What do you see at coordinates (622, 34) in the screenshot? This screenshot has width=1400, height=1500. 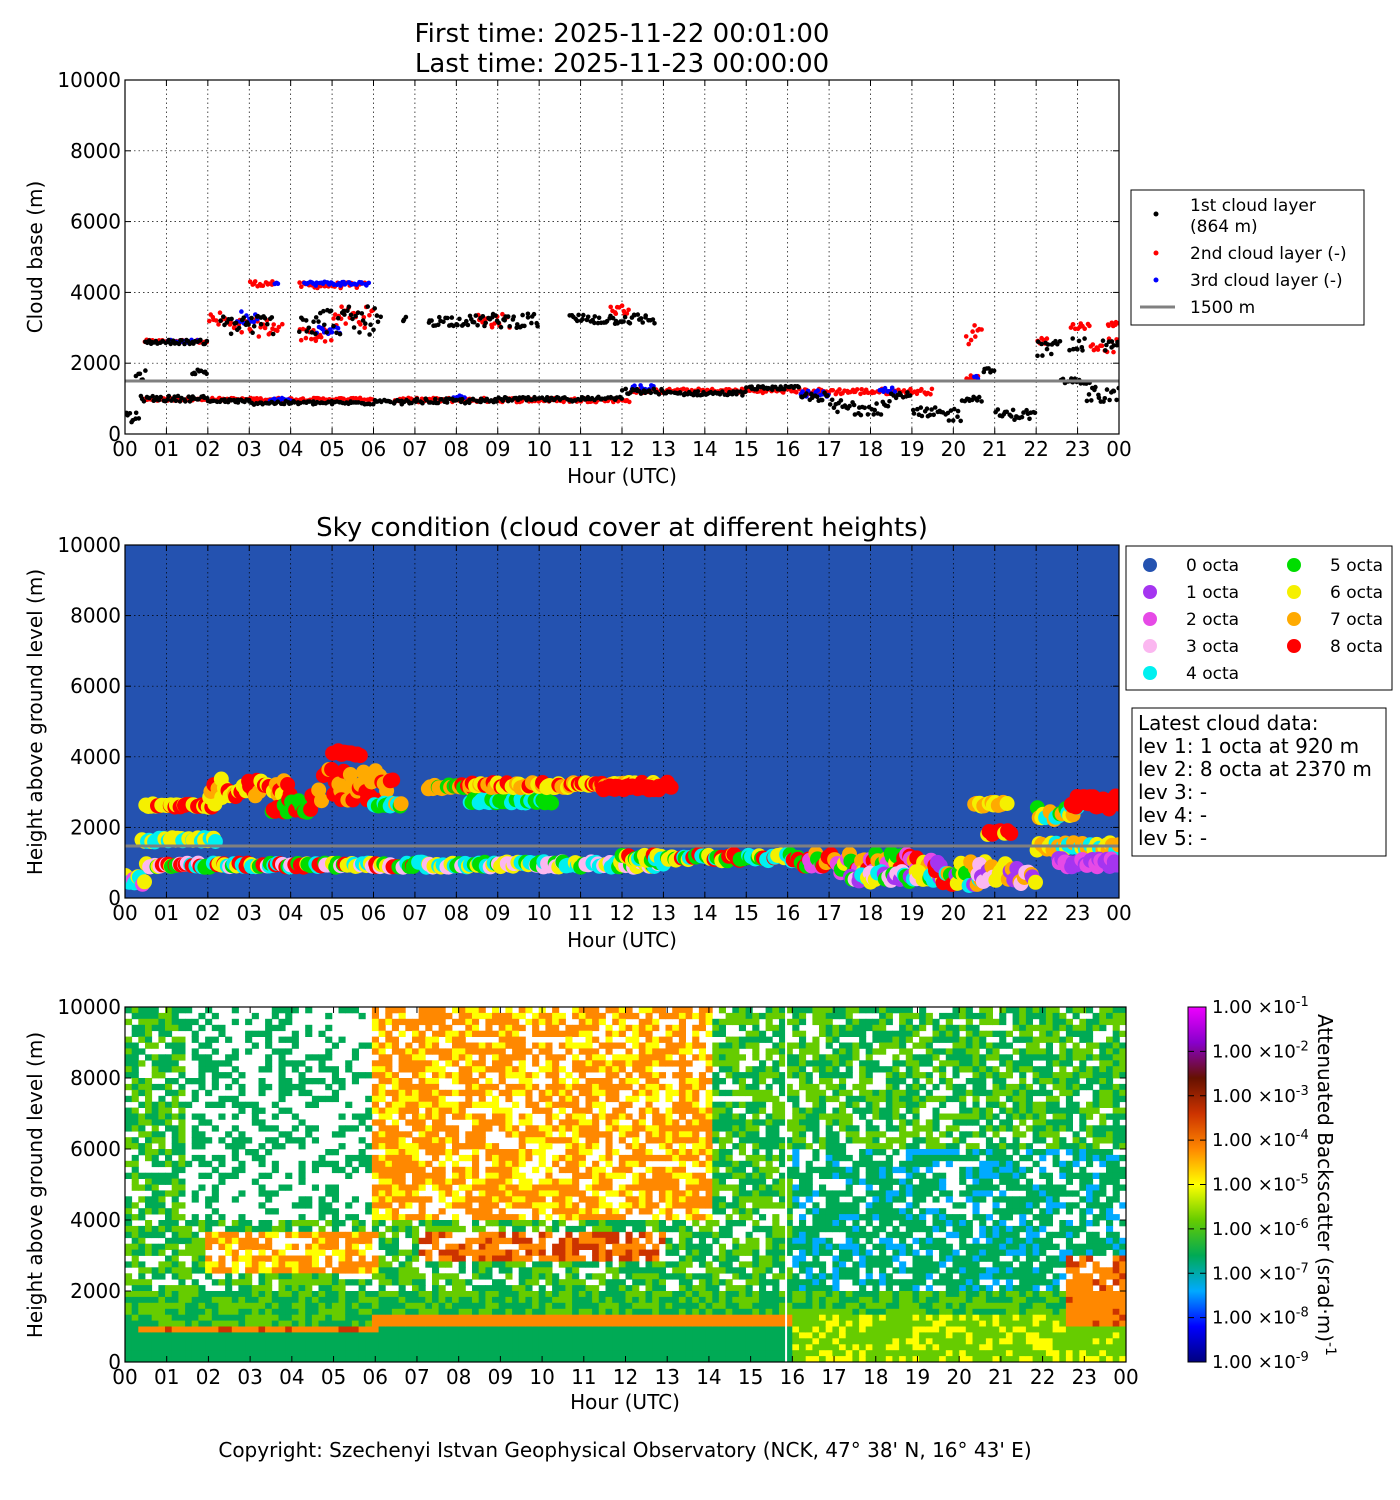 I see `first-time-title: First time: 2025-11-22 00:01:00` at bounding box center [622, 34].